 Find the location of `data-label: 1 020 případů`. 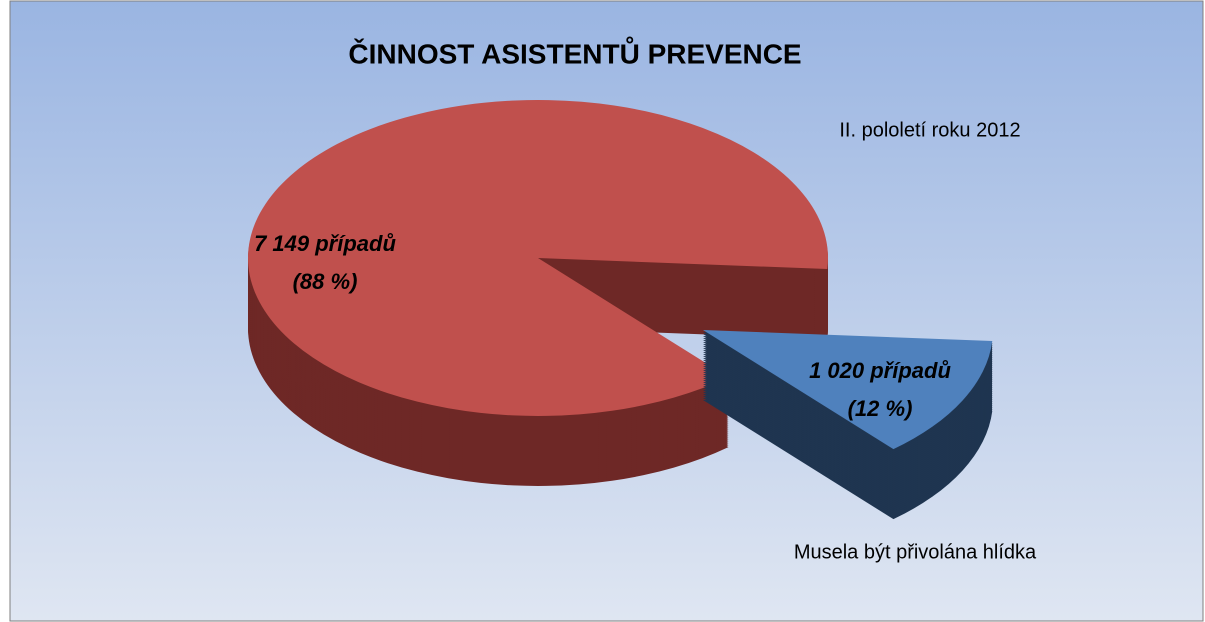

data-label: 1 020 případů is located at coordinates (880, 370).